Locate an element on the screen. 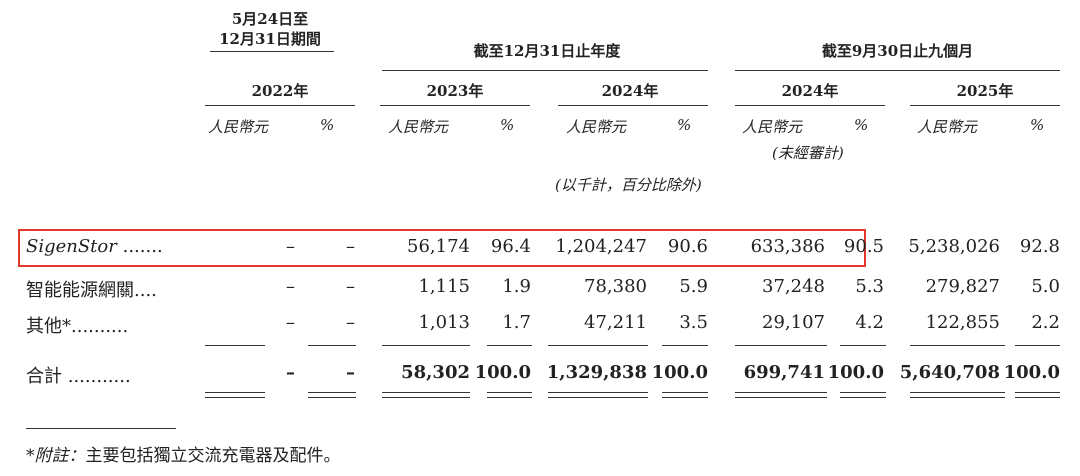 This screenshot has height=476, width=1080. cell: 47,211 is located at coordinates (615, 322).